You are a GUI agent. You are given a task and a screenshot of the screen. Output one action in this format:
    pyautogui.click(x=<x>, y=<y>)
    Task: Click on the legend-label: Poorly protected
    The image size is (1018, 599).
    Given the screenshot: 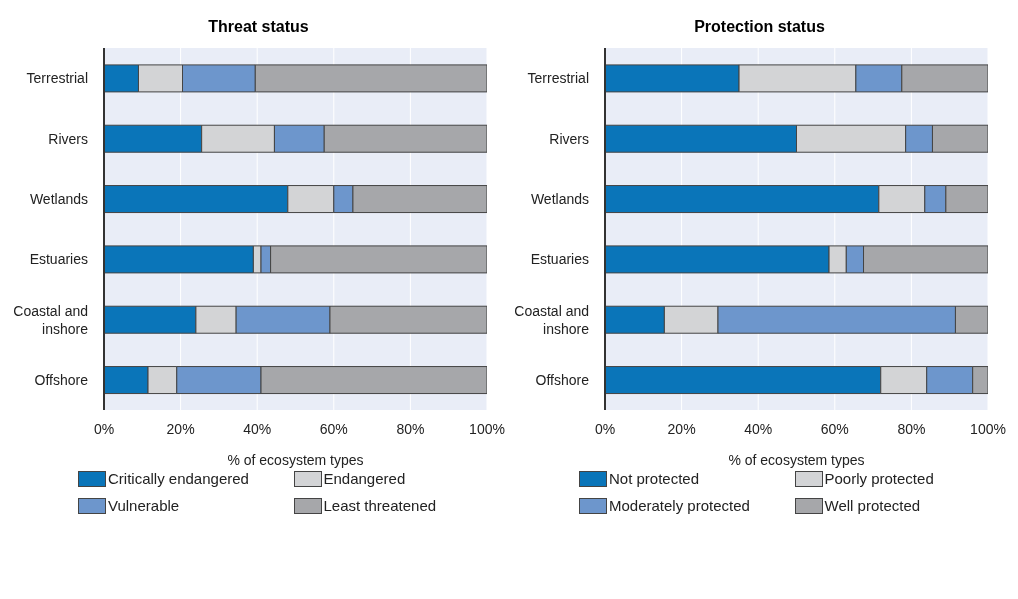 What is the action you would take?
    pyautogui.click(x=879, y=478)
    